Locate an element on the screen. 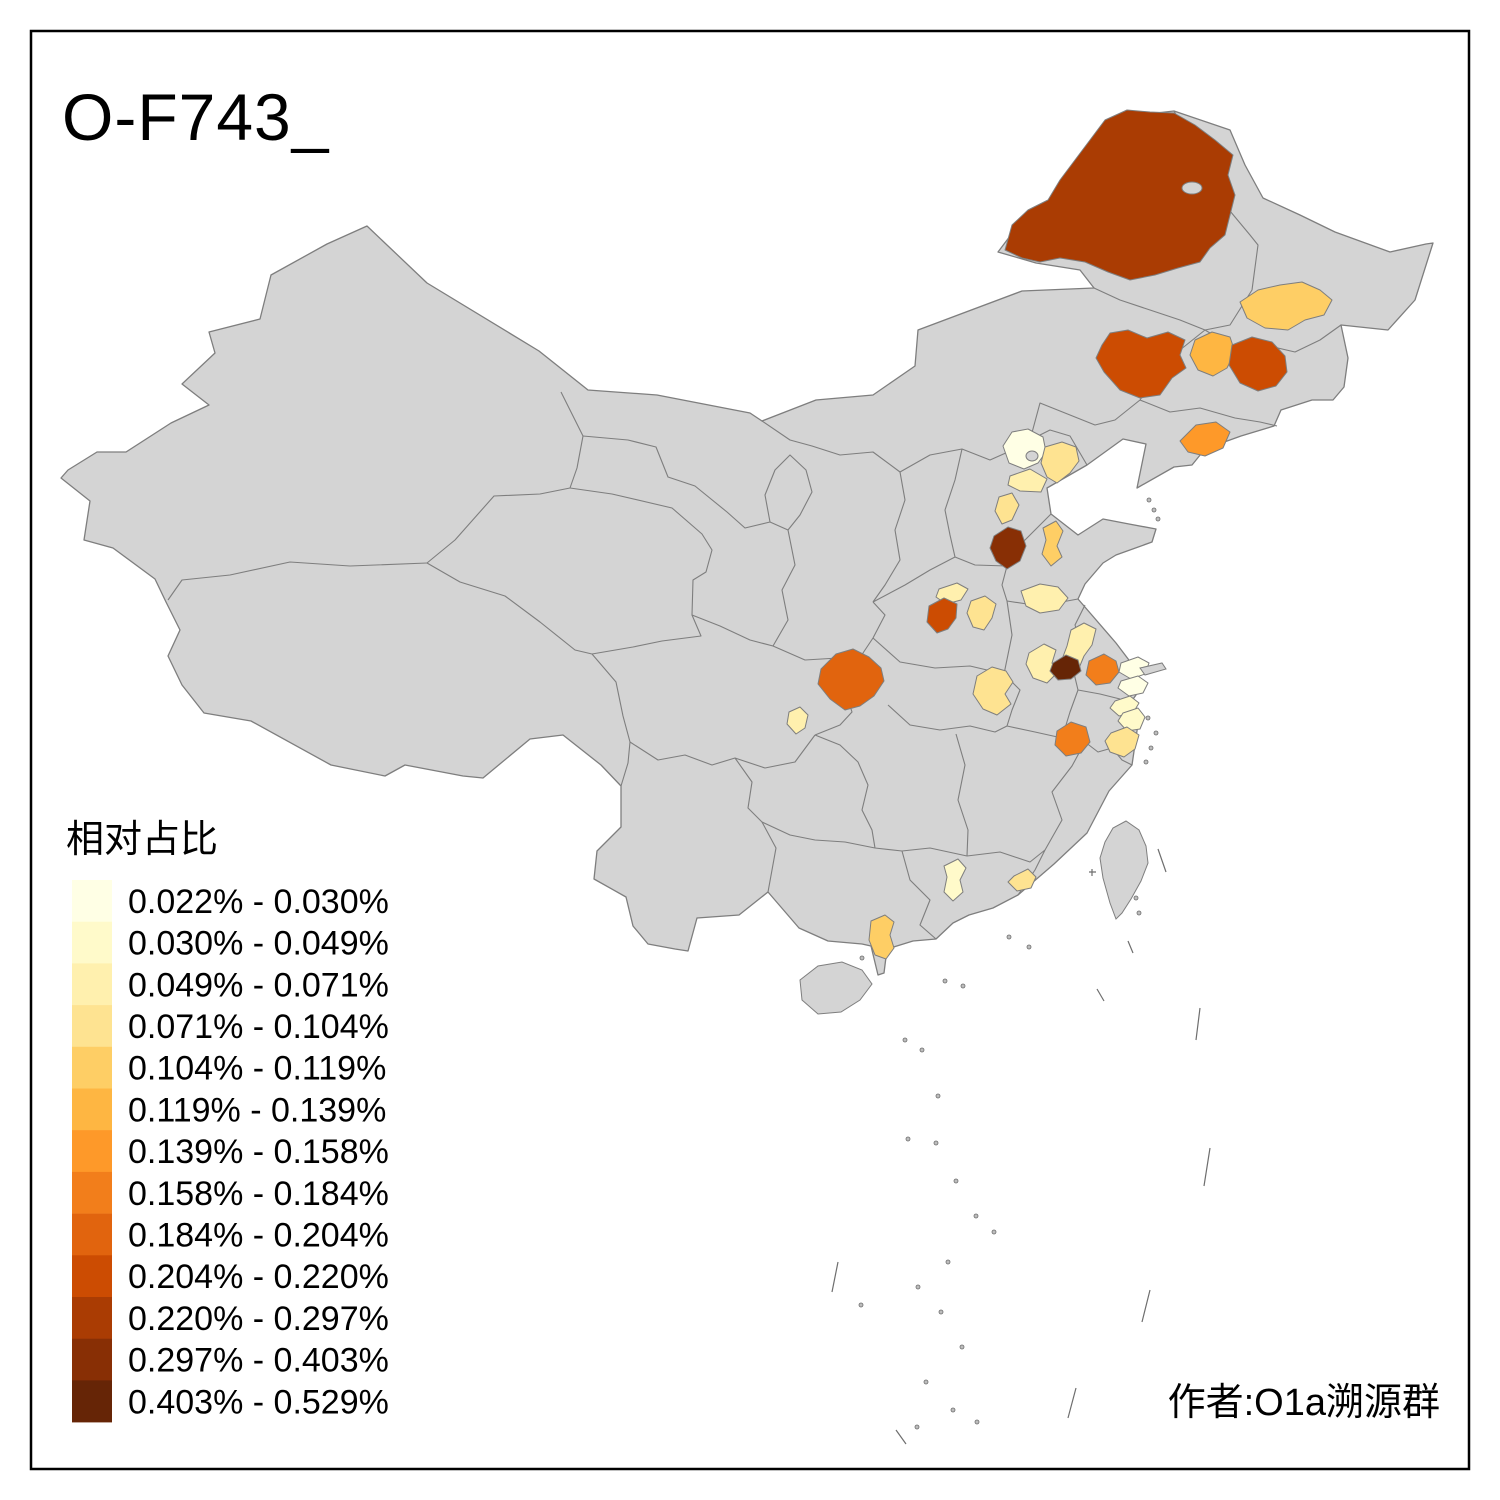 The width and height of the screenshot is (1500, 1500). legend-label: 0.204% - 0.220% is located at coordinates (258, 1277).